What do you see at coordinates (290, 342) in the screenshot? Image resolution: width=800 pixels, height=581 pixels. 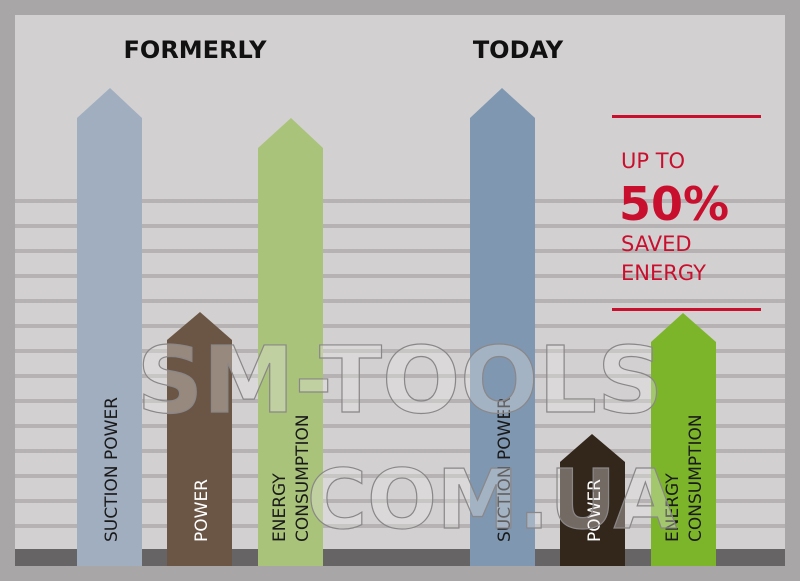 I see `arrow-formerly-energy-consumption` at bounding box center [290, 342].